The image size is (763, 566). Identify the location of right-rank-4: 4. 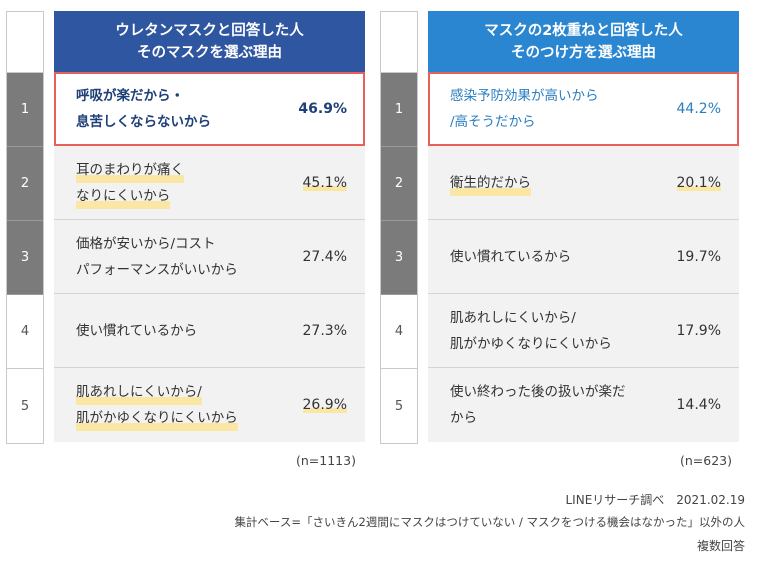
(399, 332).